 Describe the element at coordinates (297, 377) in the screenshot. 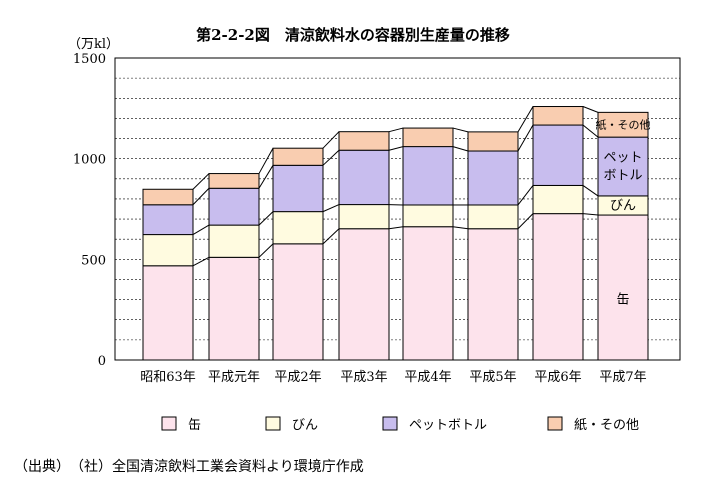

I see `x-tick-label: 平成2年` at that location.